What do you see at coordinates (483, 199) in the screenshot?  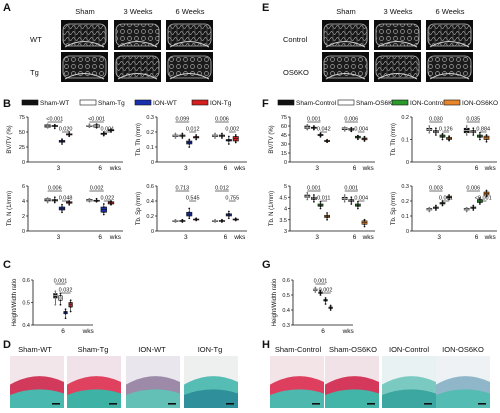 I see `p-value-label: <0.001` at bounding box center [483, 199].